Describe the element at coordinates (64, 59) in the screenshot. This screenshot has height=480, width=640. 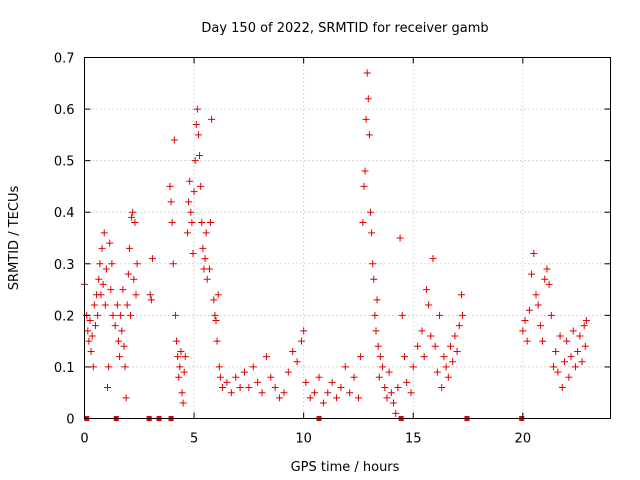
I see `y-tick-label: 0.7` at that location.